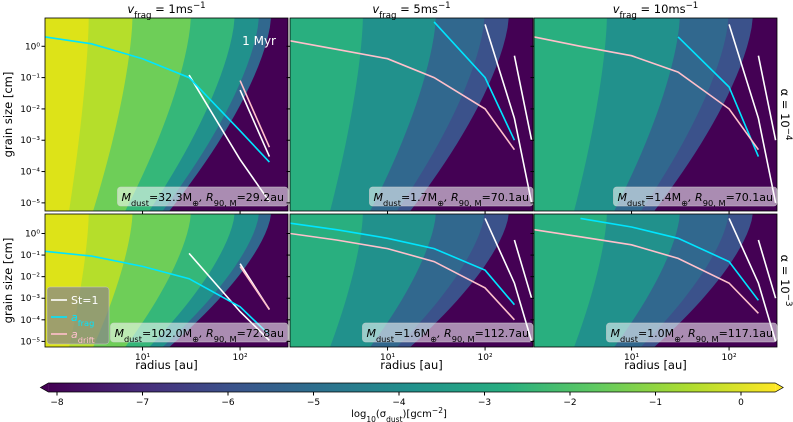  What do you see at coordinates (417, 414) in the screenshot?
I see `text-part: )[gcm` at bounding box center [417, 414].